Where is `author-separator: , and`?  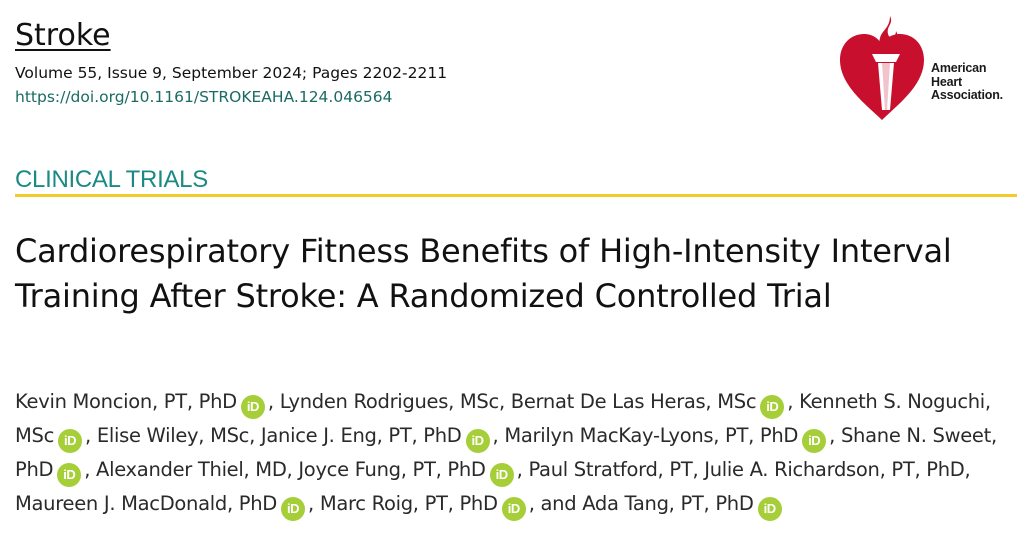
author-separator: , and is located at coordinates (555, 503).